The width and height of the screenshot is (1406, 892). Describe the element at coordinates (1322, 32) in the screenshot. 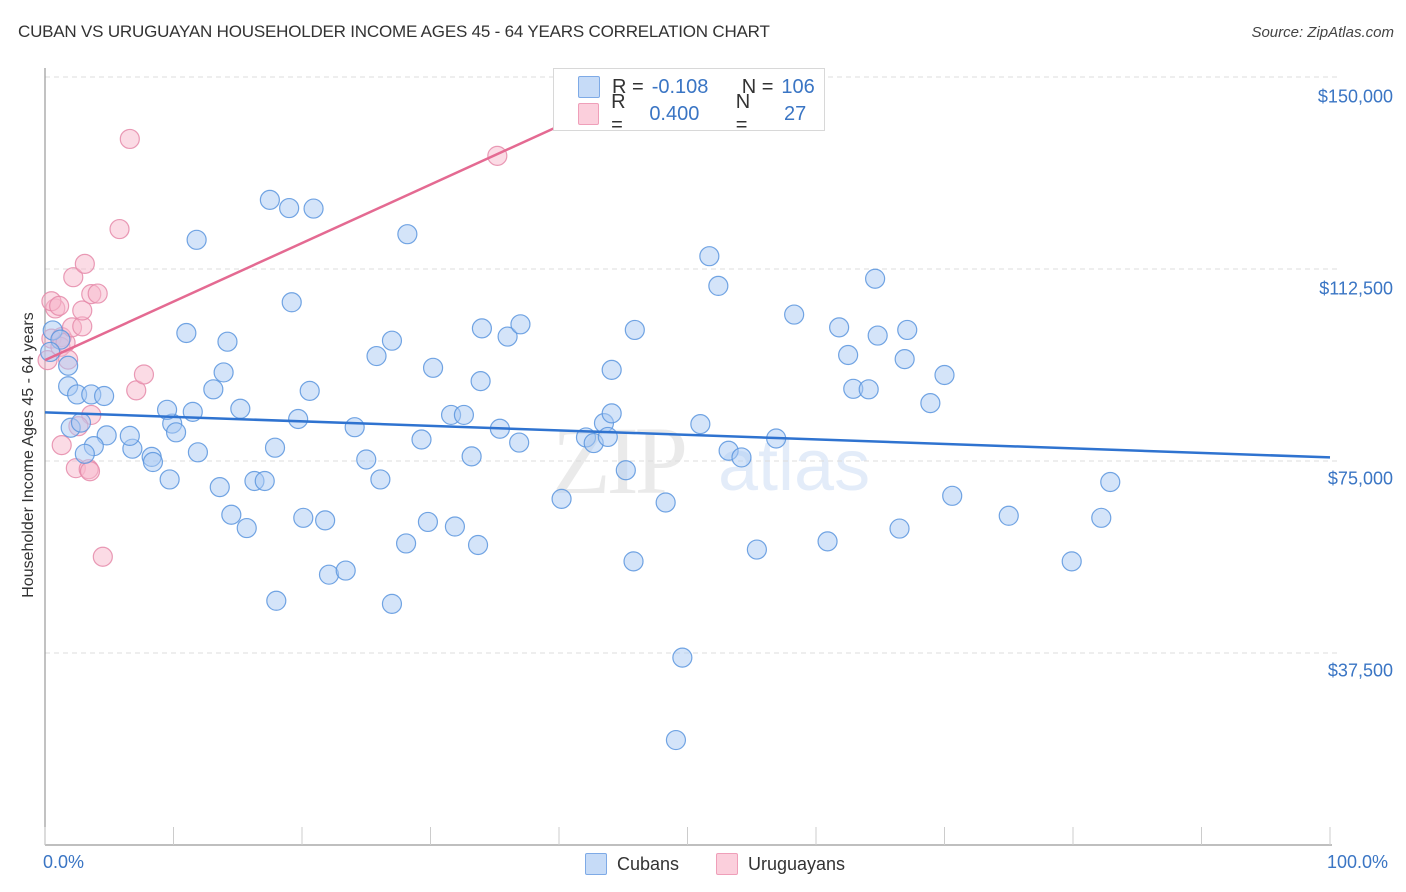

I see `source-label: Source: ZipAtlas.com` at that location.